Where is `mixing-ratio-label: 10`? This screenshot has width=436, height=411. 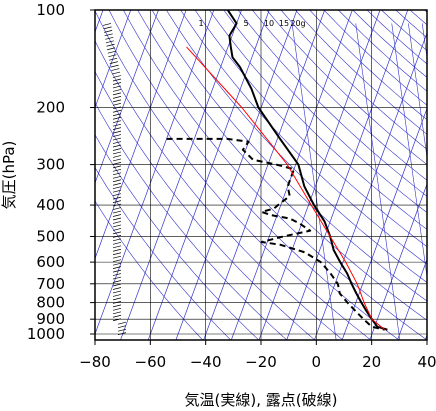
mixing-ratio-label: 10 is located at coordinates (269, 23).